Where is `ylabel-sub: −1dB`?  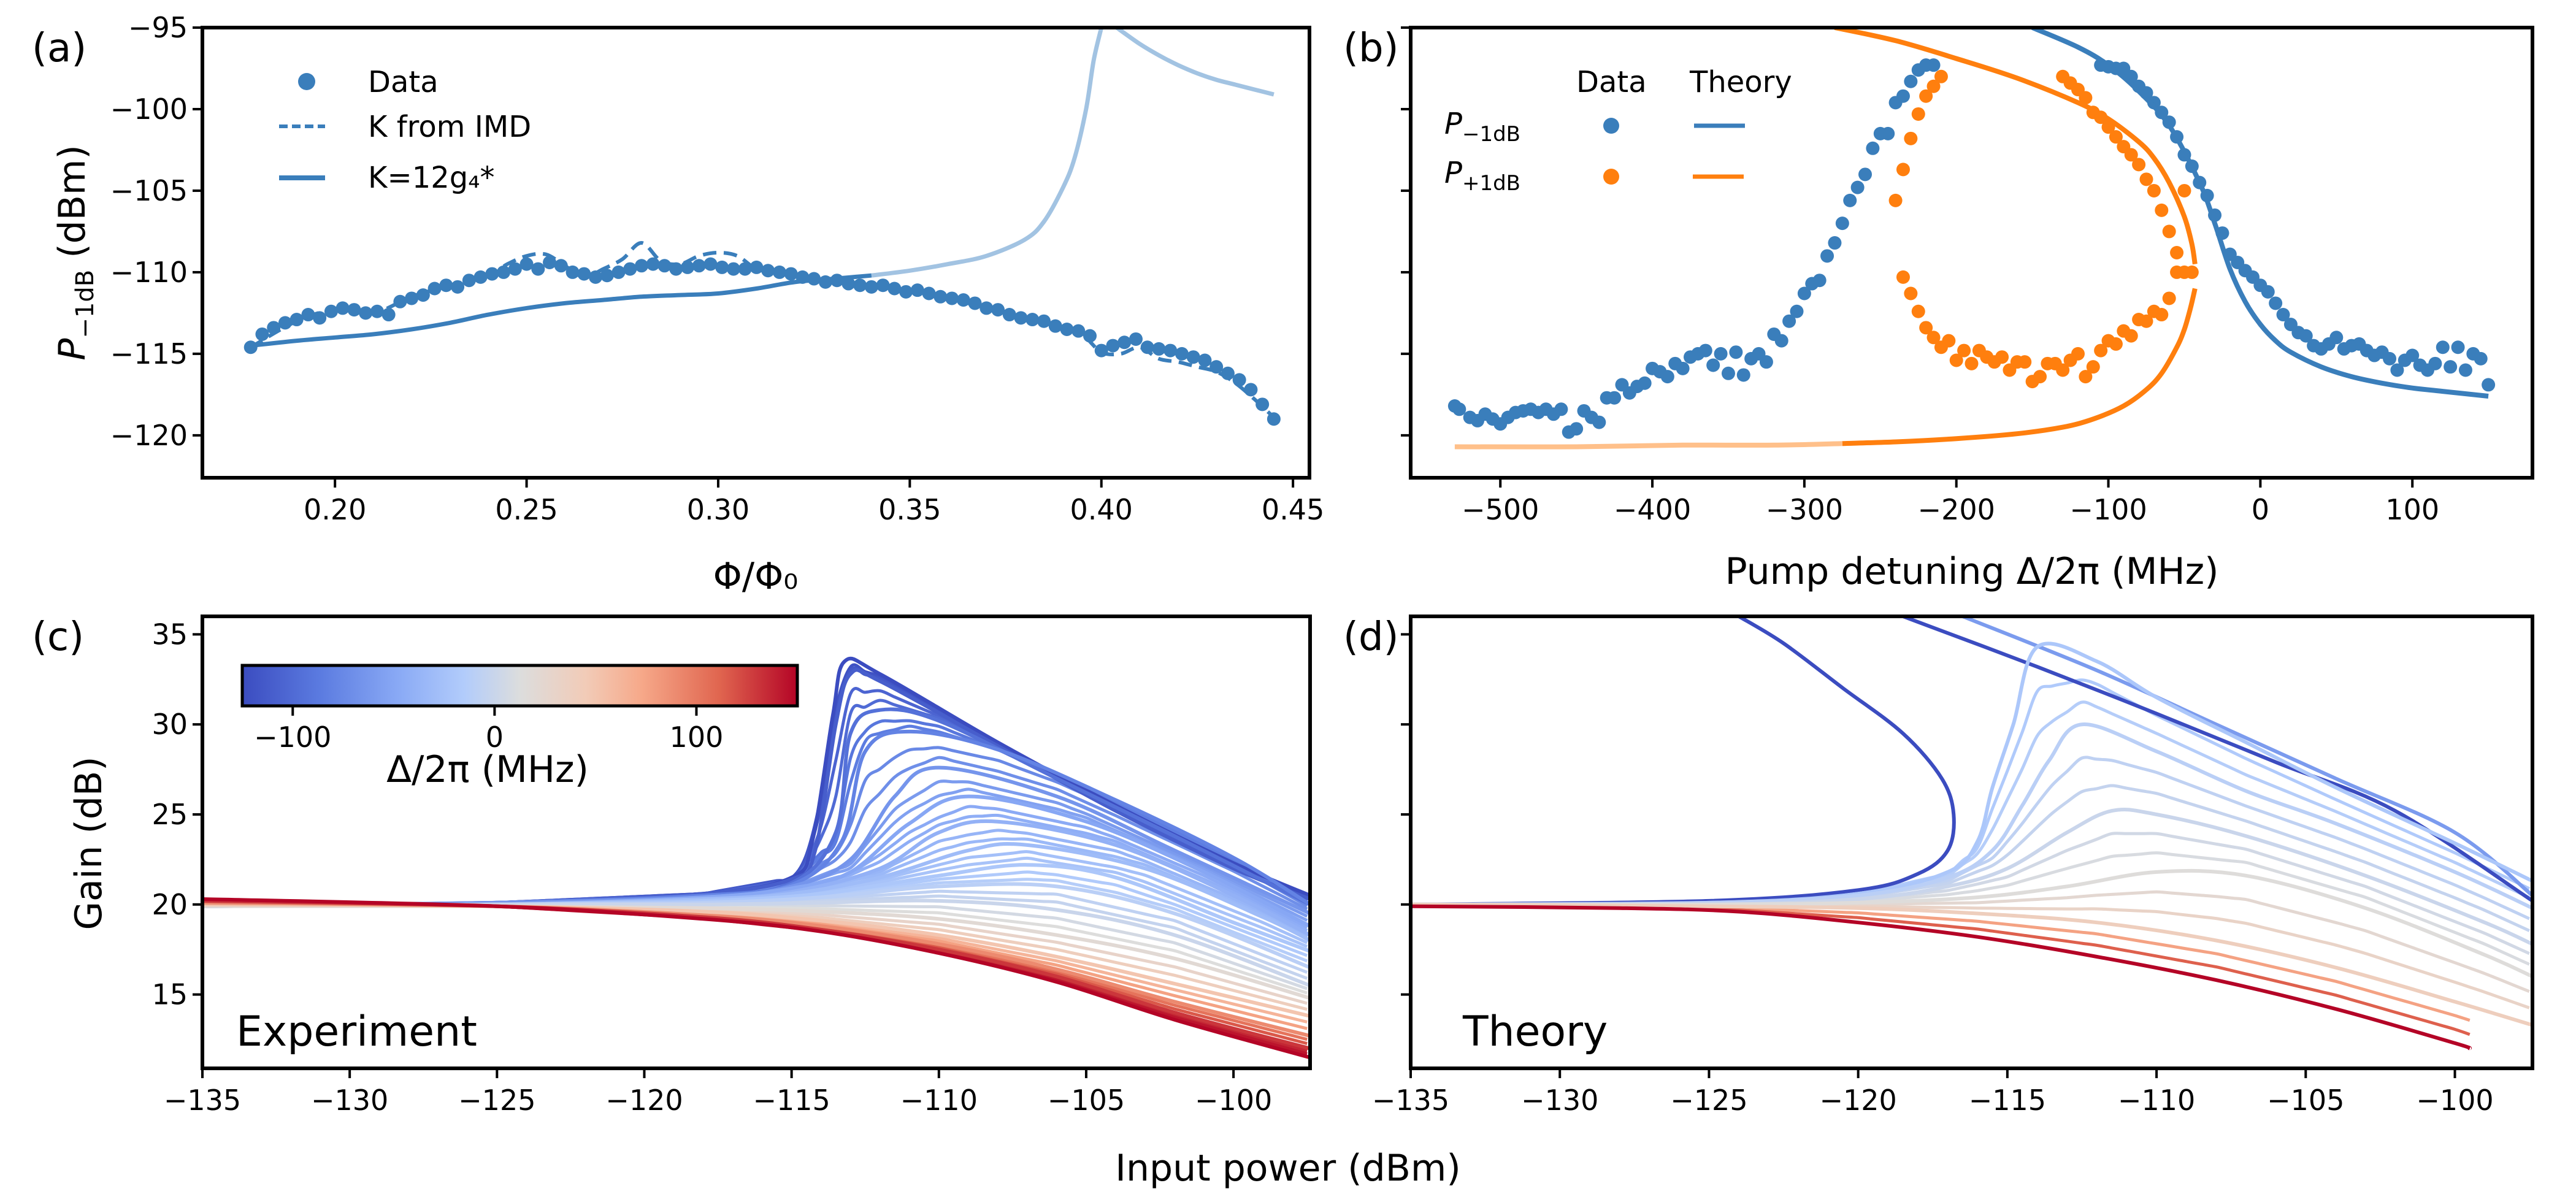
ylabel-sub: −1dB is located at coordinates (85, 304).